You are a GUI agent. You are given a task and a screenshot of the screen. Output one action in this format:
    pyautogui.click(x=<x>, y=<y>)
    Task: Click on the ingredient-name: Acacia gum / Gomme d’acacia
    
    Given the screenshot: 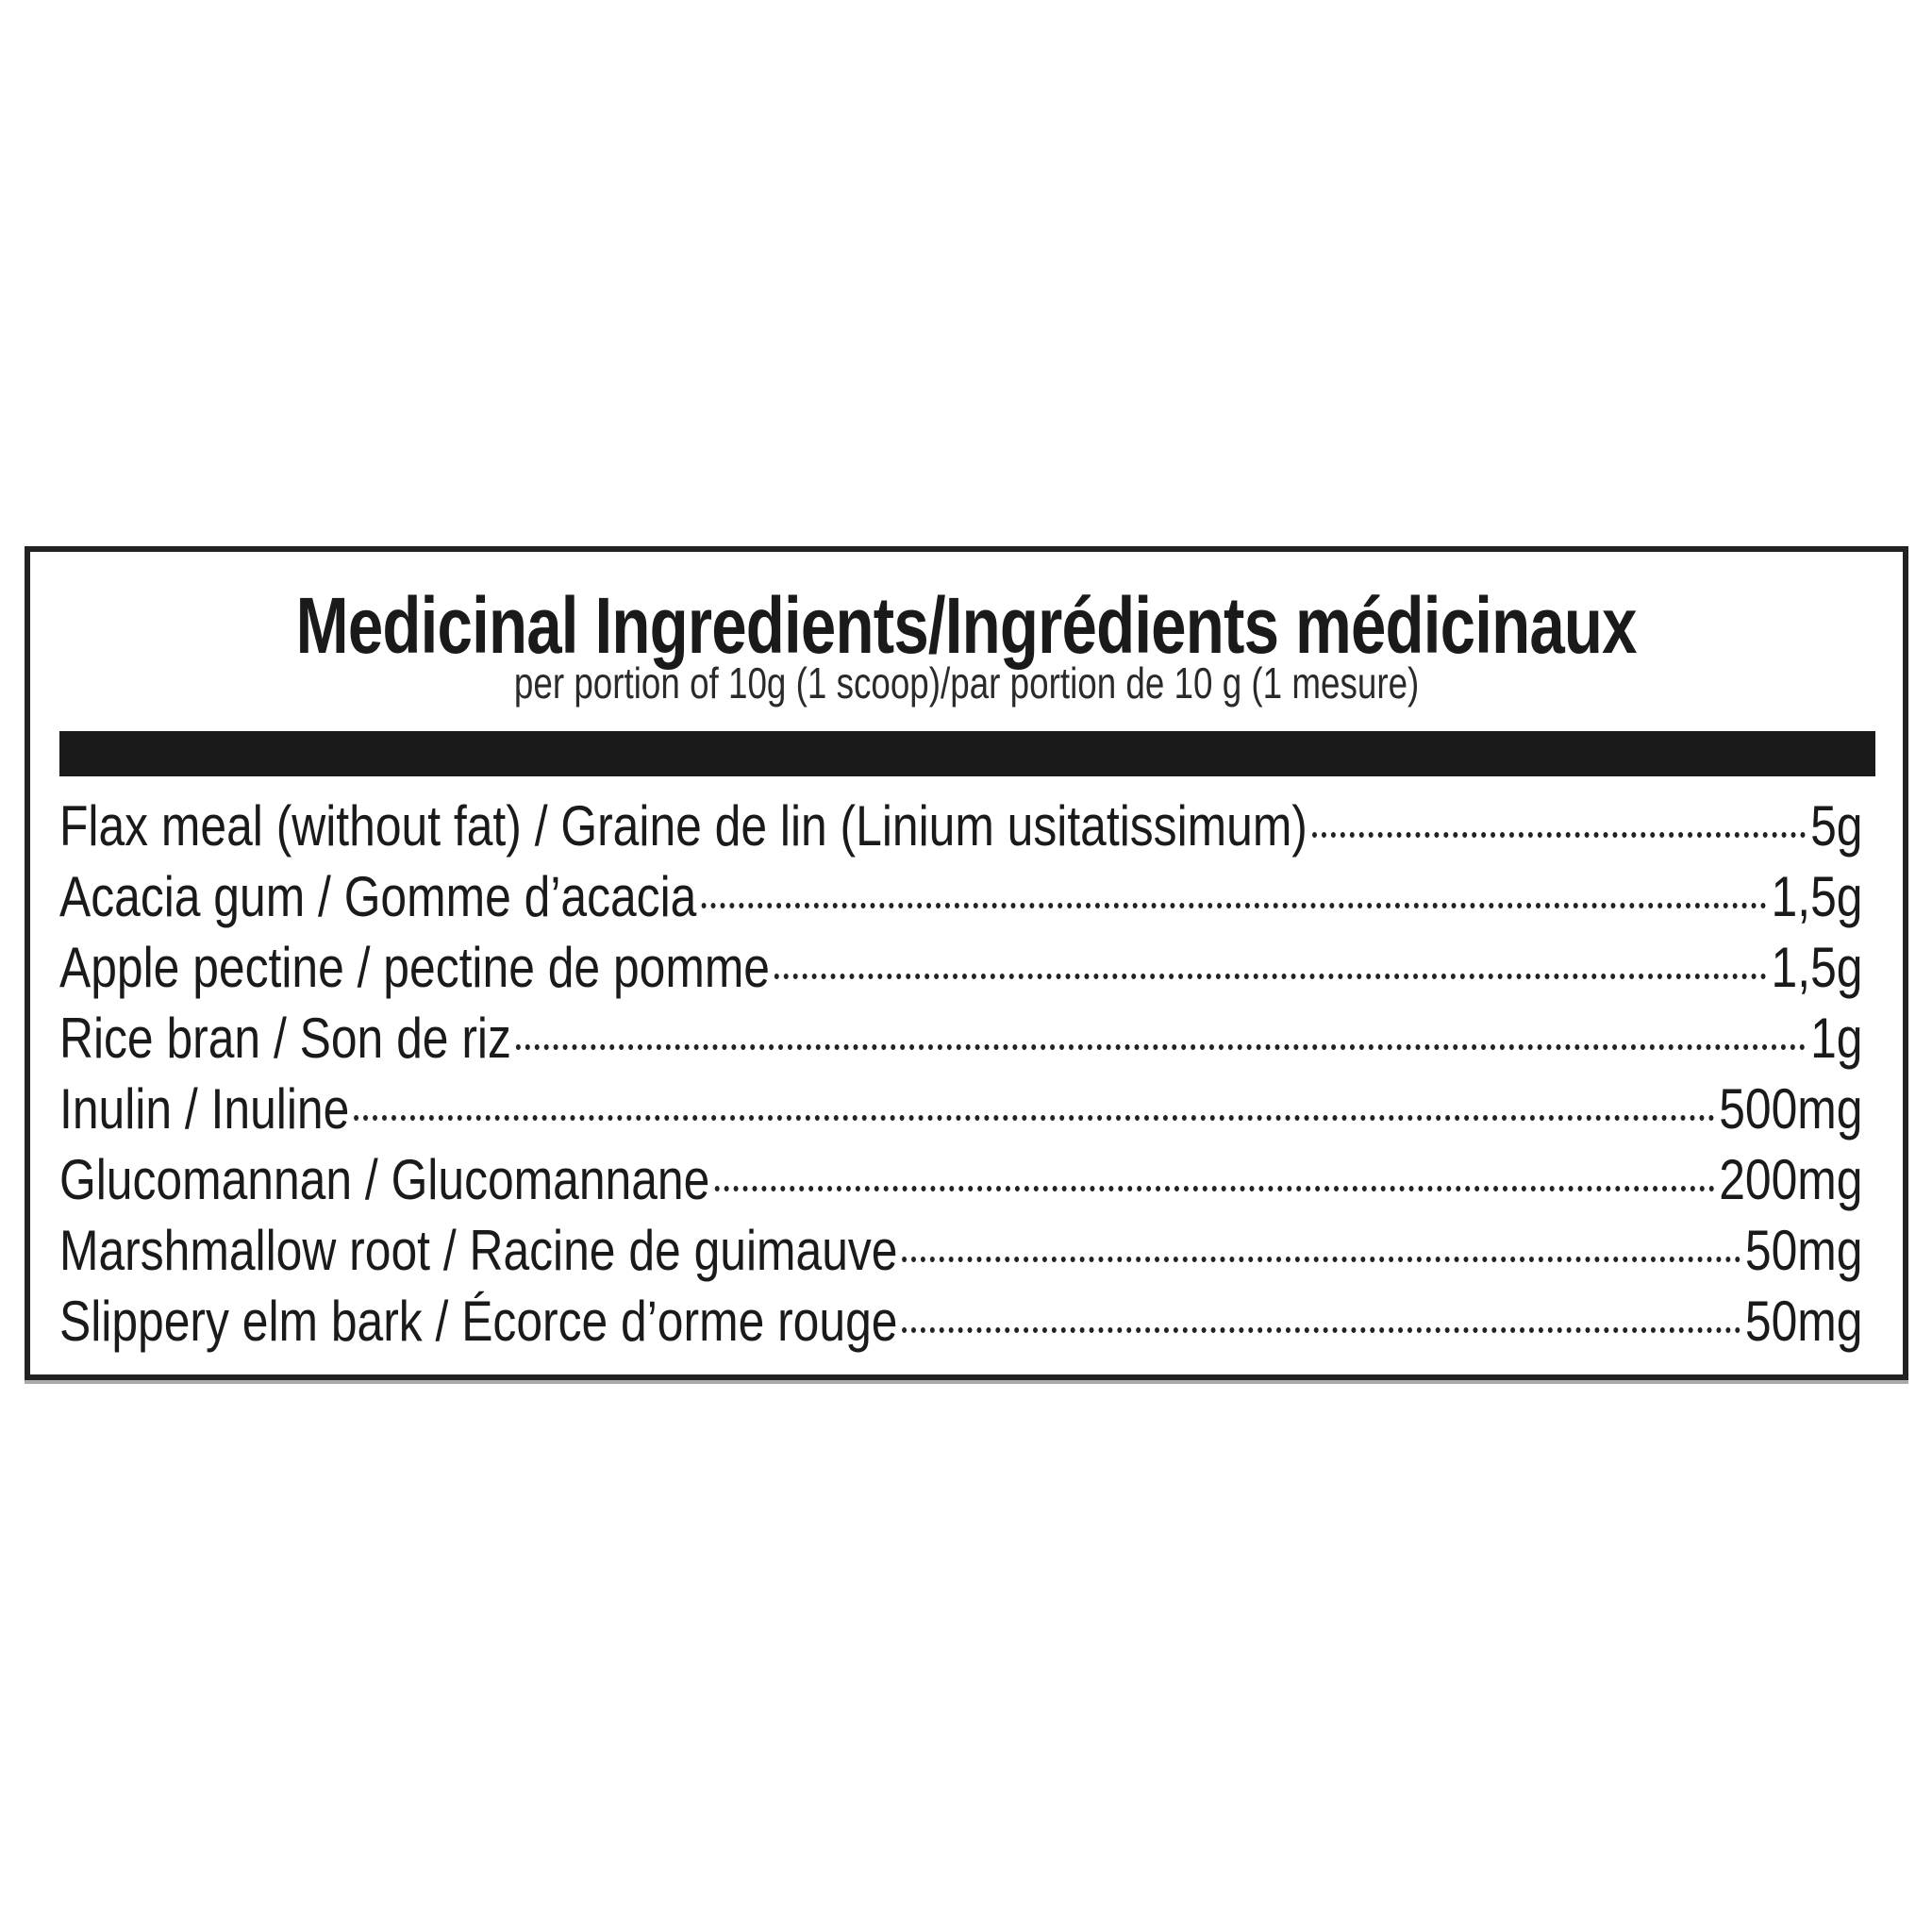 What is the action you would take?
    pyautogui.click(x=378, y=897)
    